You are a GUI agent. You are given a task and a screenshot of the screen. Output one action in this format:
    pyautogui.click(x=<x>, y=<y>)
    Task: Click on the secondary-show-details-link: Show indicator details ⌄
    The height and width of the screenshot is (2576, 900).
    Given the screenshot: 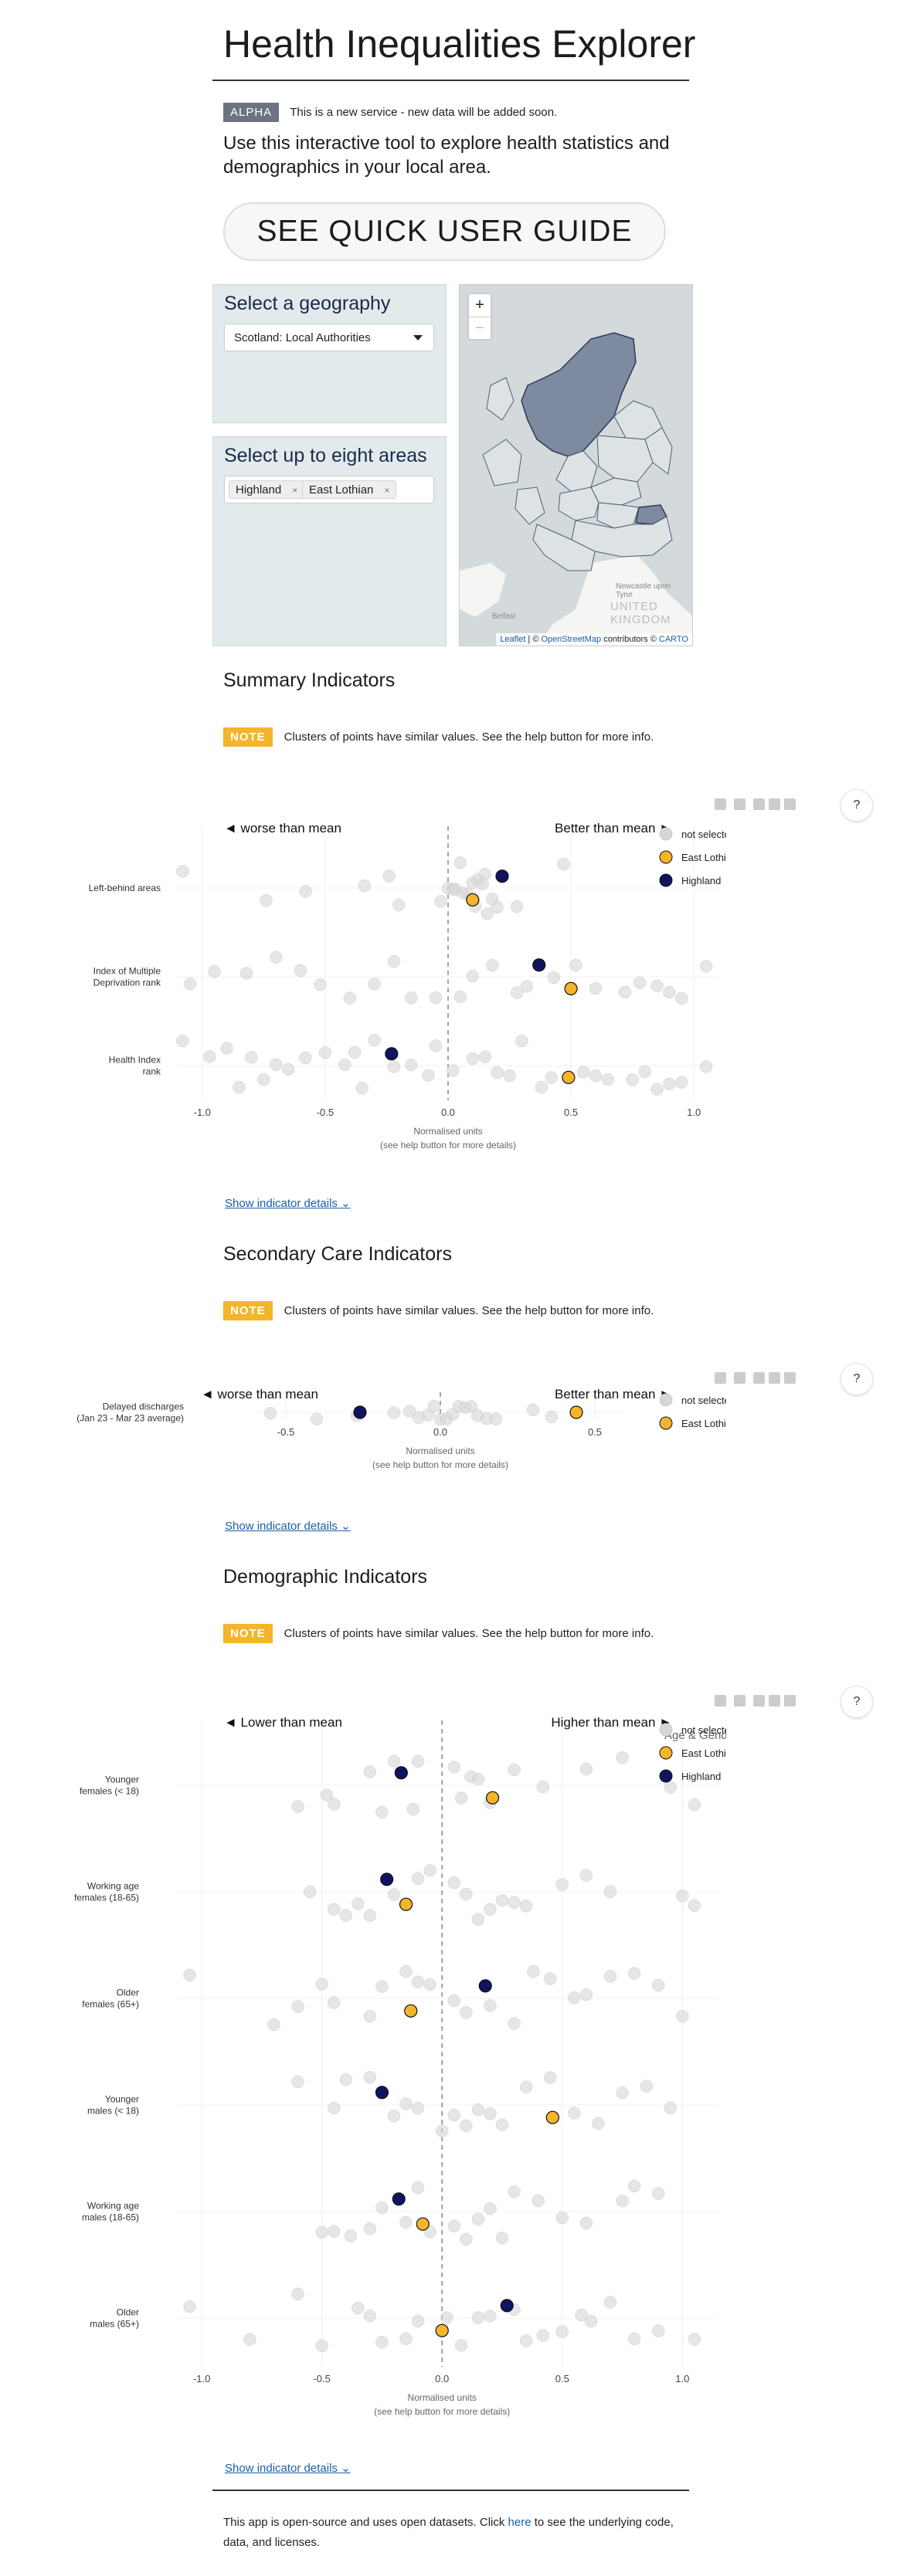 What is the action you would take?
    pyautogui.click(x=288, y=1526)
    